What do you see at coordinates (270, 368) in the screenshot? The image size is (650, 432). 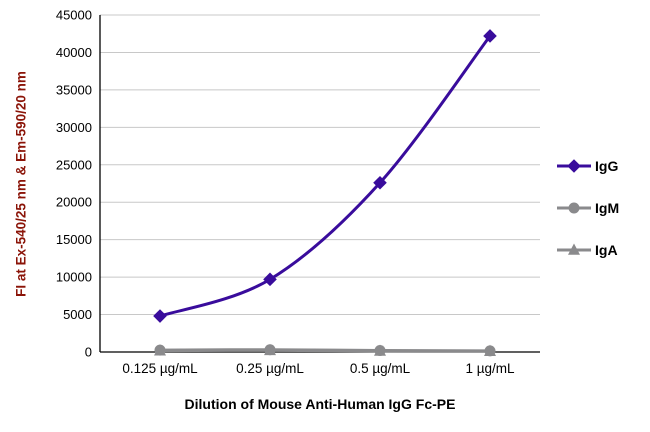 I see `x-tick-label: 0.25 µg/mL` at bounding box center [270, 368].